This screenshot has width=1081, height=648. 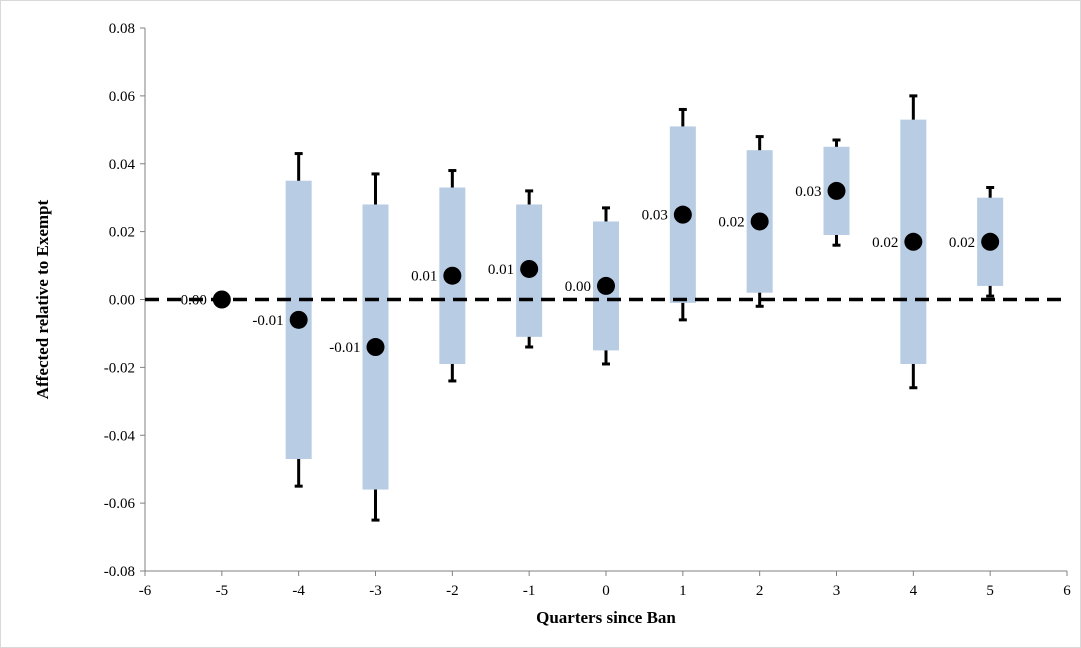 I want to click on x-tick-label: 5, so click(x=990, y=591).